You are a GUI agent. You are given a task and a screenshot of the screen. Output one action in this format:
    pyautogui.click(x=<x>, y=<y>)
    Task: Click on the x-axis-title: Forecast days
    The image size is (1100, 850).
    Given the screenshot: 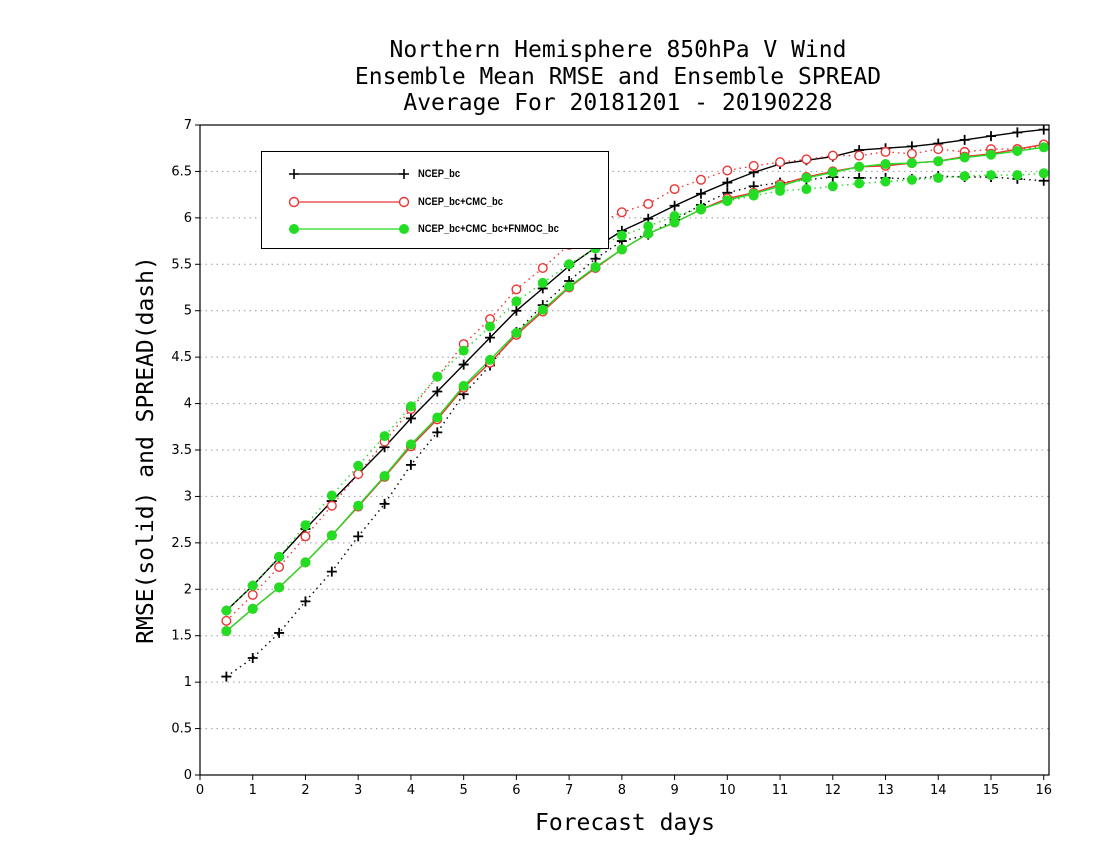 What is the action you would take?
    pyautogui.click(x=625, y=823)
    